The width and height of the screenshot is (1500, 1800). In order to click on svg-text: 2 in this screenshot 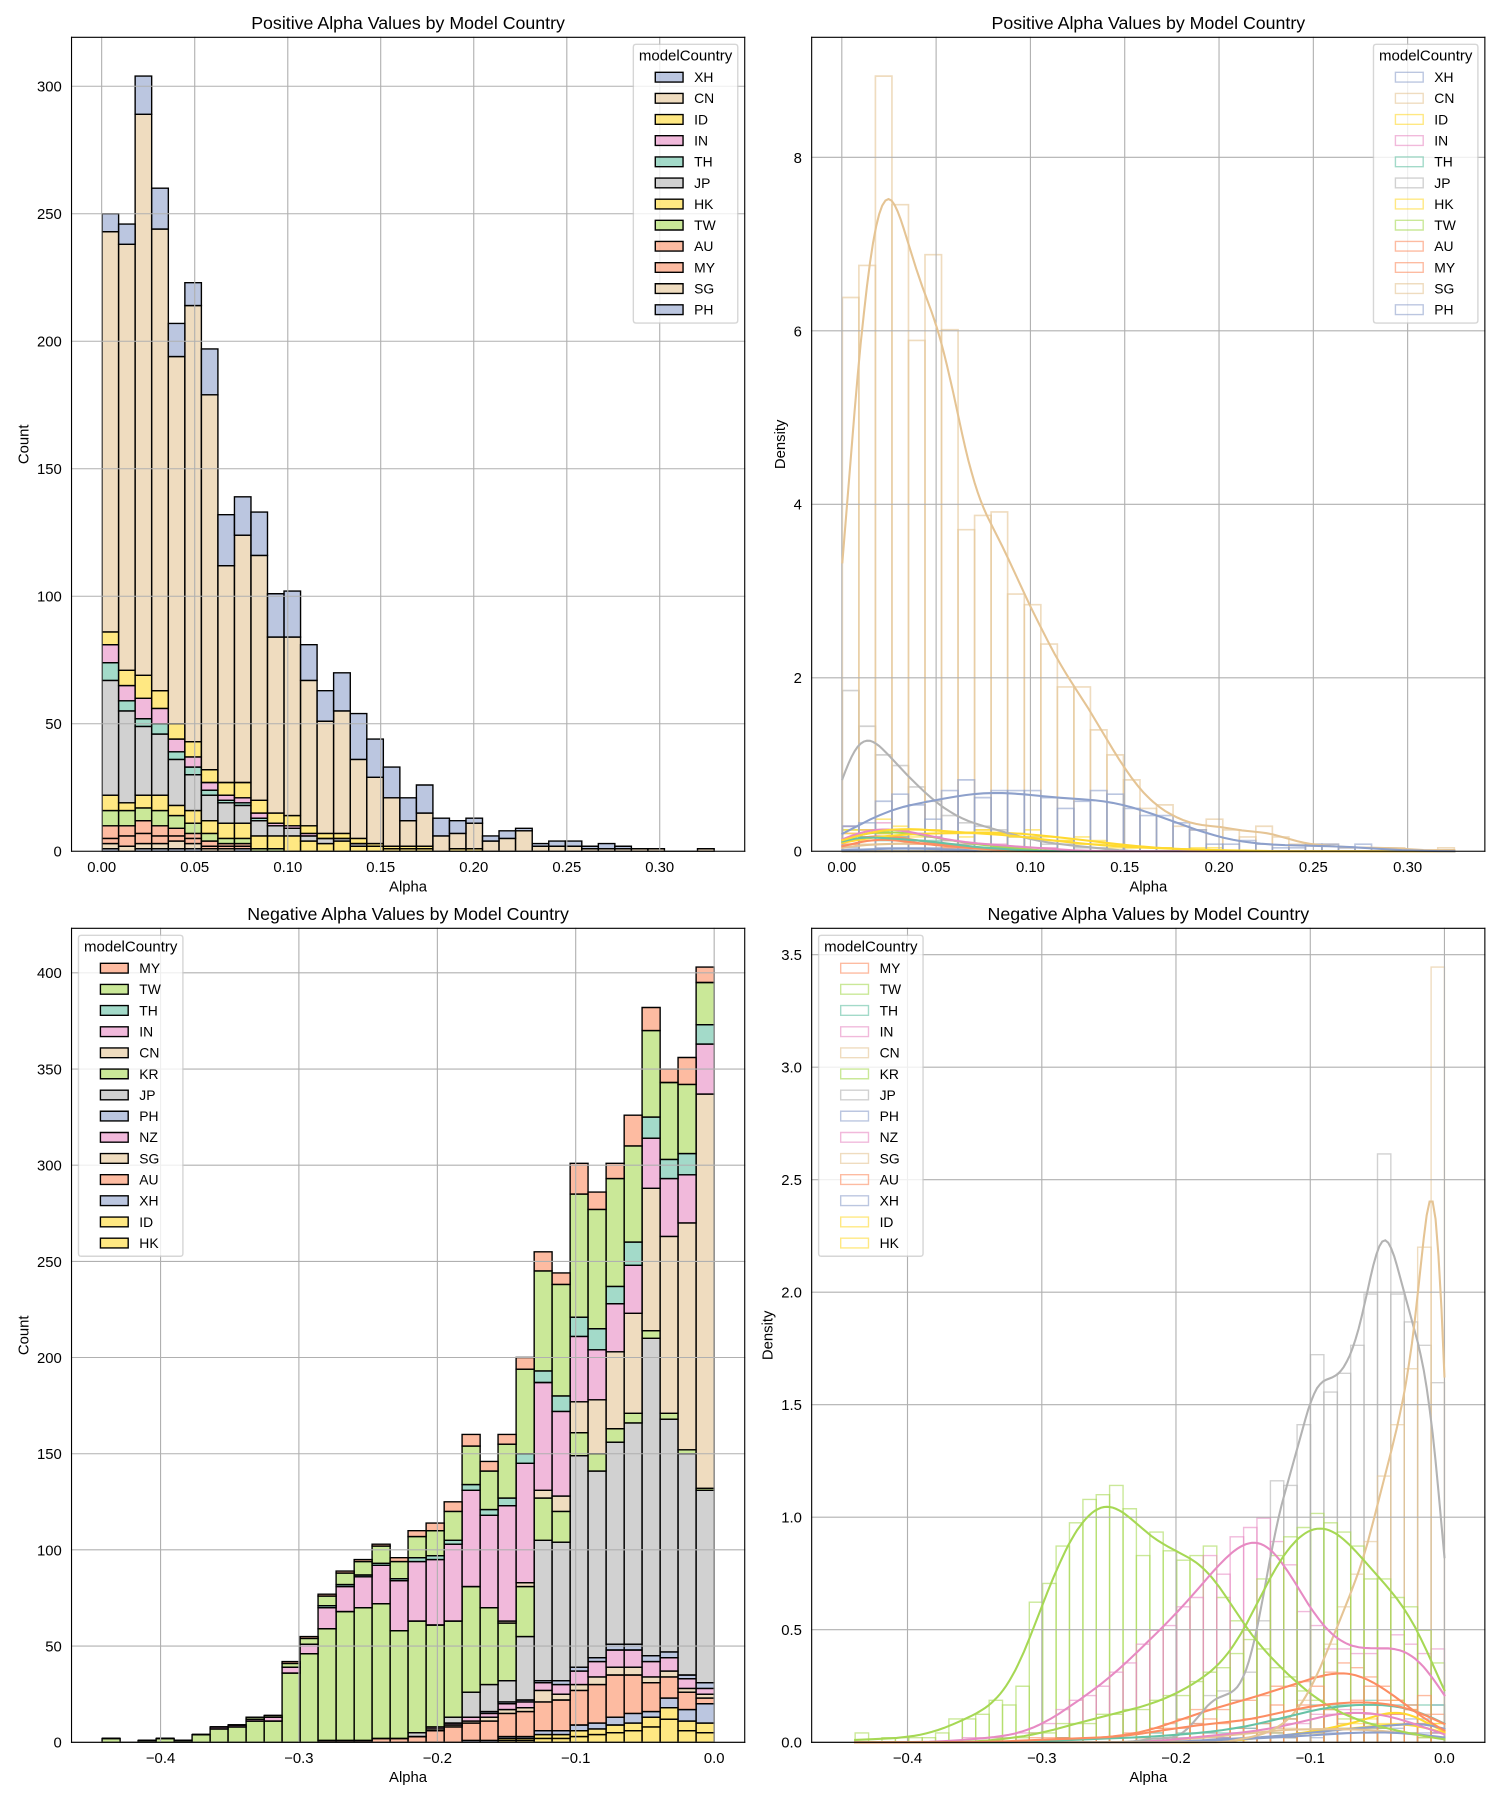, I will do `click(798, 679)`.